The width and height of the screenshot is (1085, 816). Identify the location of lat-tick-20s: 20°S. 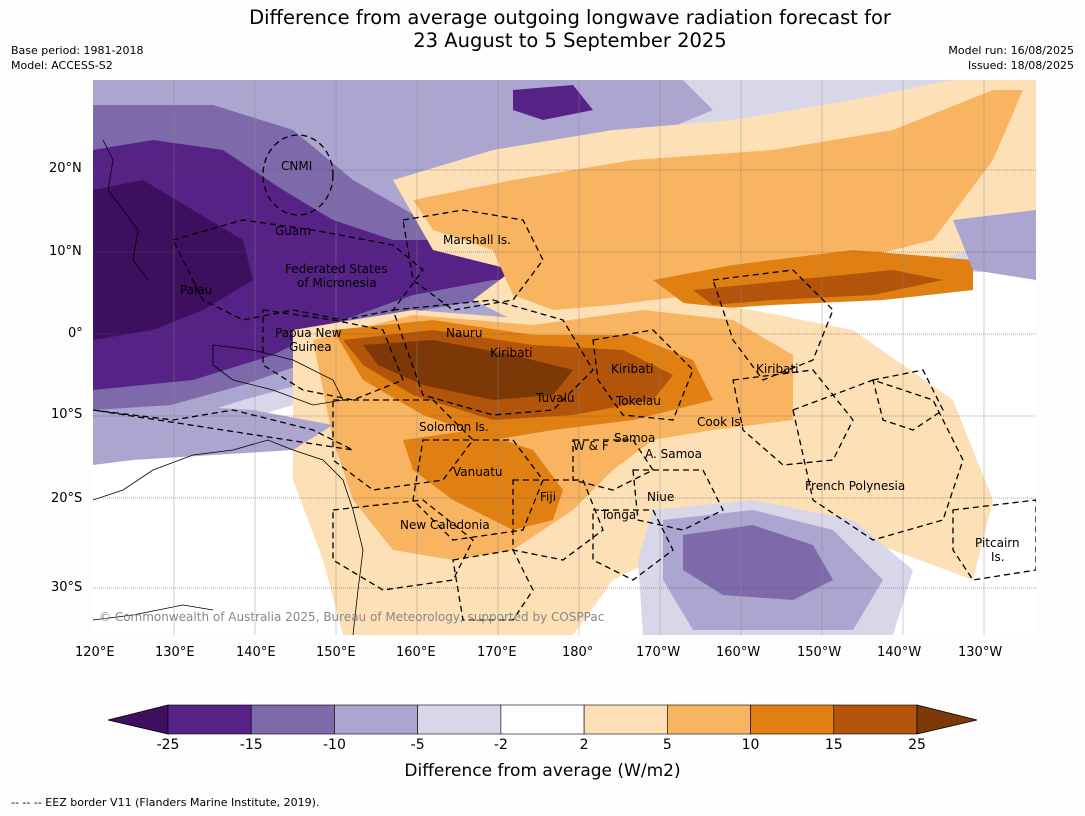
(67, 498).